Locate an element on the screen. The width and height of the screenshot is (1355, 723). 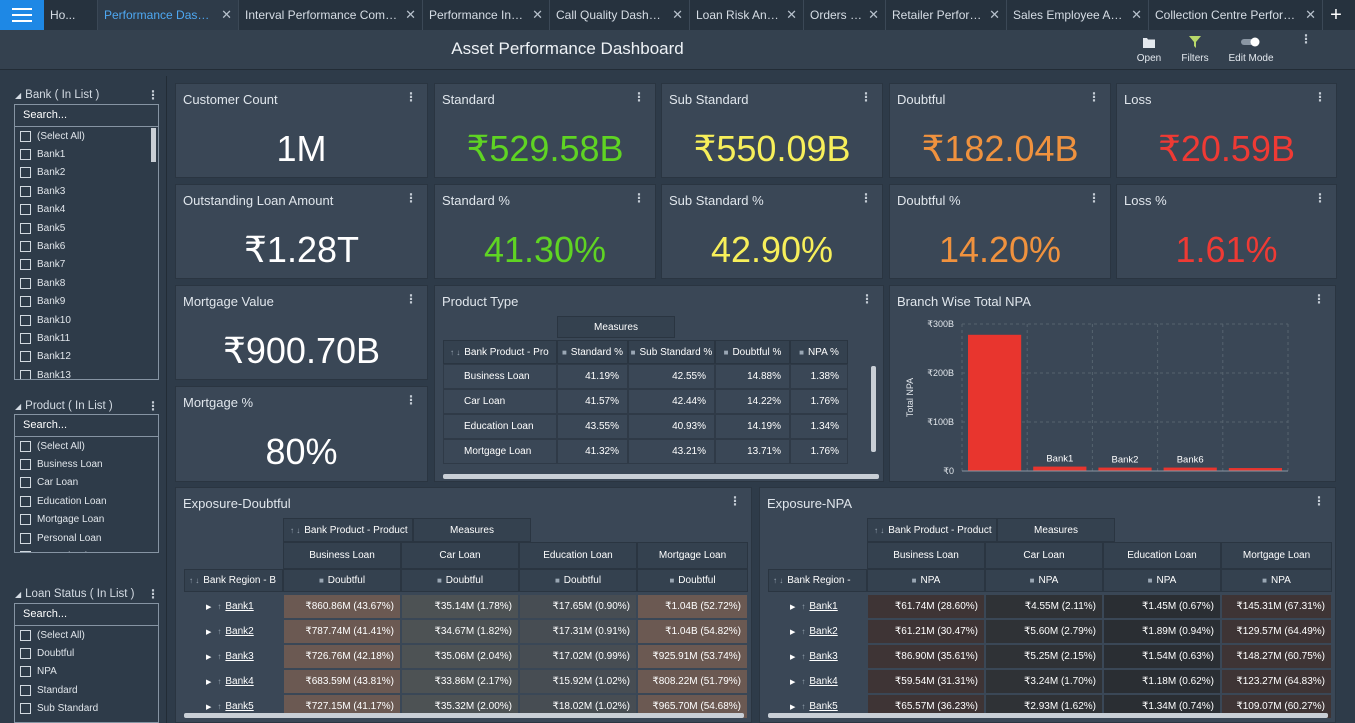
branch-npa-more-icon: ⋮ is located at coordinates (1319, 299).